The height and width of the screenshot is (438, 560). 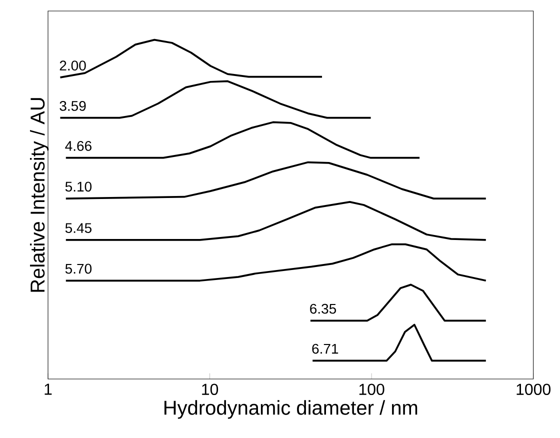 What do you see at coordinates (323, 309) in the screenshot?
I see `series-label: 6.35` at bounding box center [323, 309].